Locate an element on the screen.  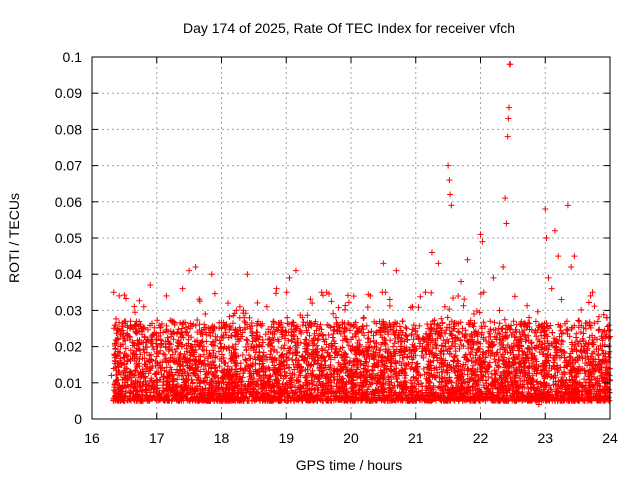
x-tick-label: 24 is located at coordinates (610, 438).